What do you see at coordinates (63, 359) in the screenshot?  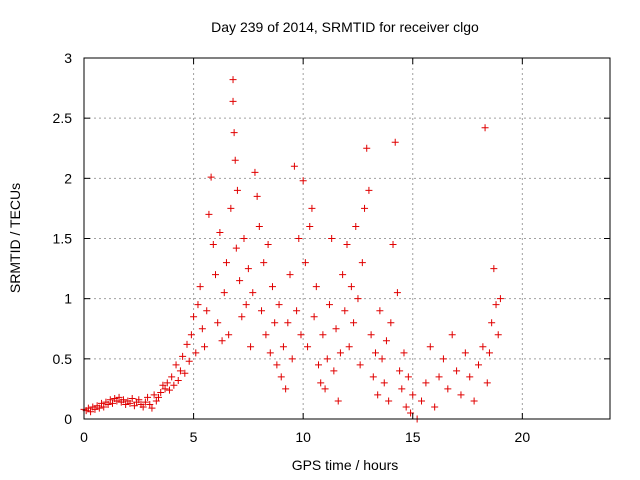 I see `y-tick-label: 0.5` at bounding box center [63, 359].